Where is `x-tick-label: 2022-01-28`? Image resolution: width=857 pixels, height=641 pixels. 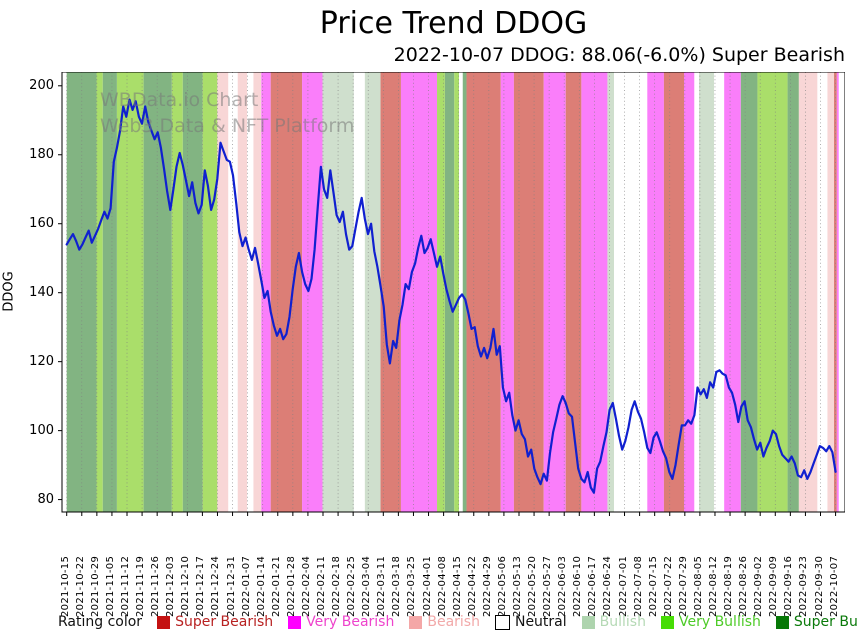 x-tick-label: 2022-01-28 is located at coordinates (291, 586).